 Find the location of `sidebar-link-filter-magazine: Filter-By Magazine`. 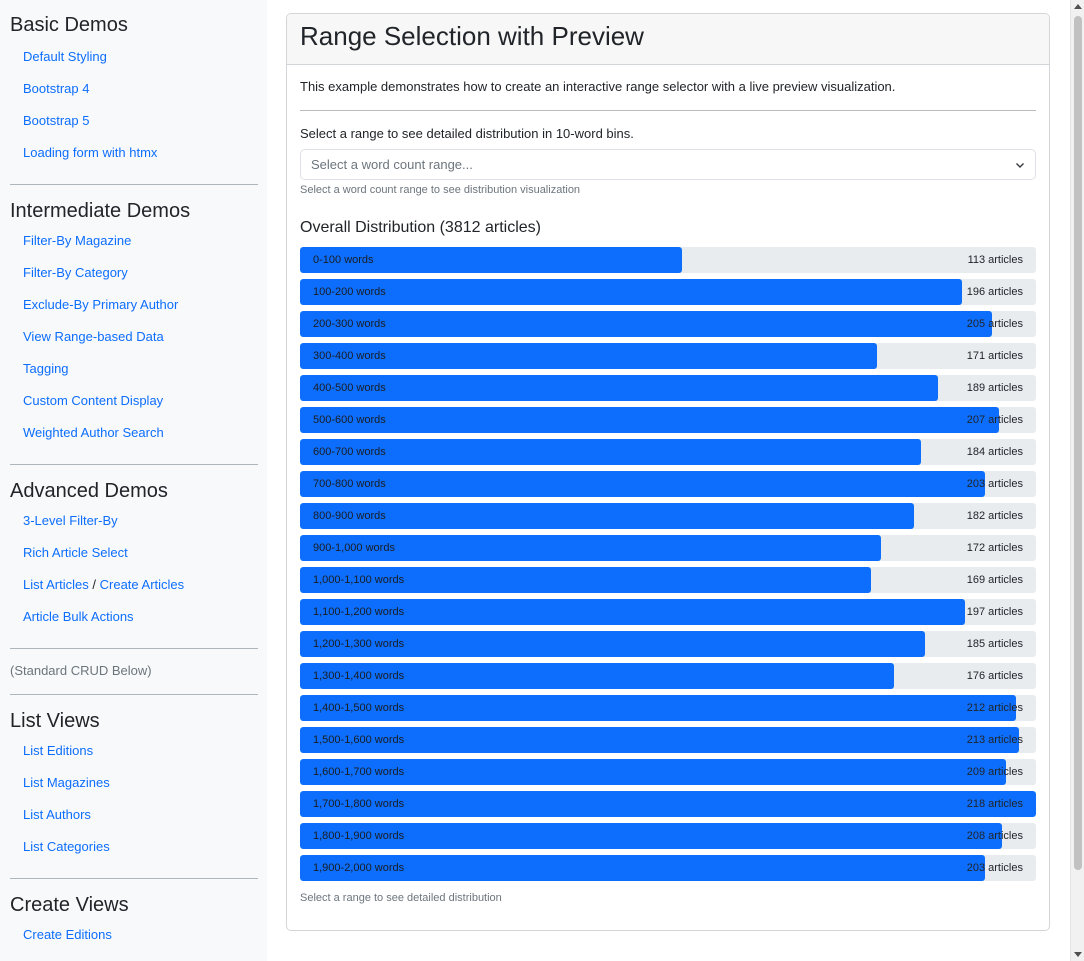

sidebar-link-filter-magazine: Filter-By Magazine is located at coordinates (77, 240).